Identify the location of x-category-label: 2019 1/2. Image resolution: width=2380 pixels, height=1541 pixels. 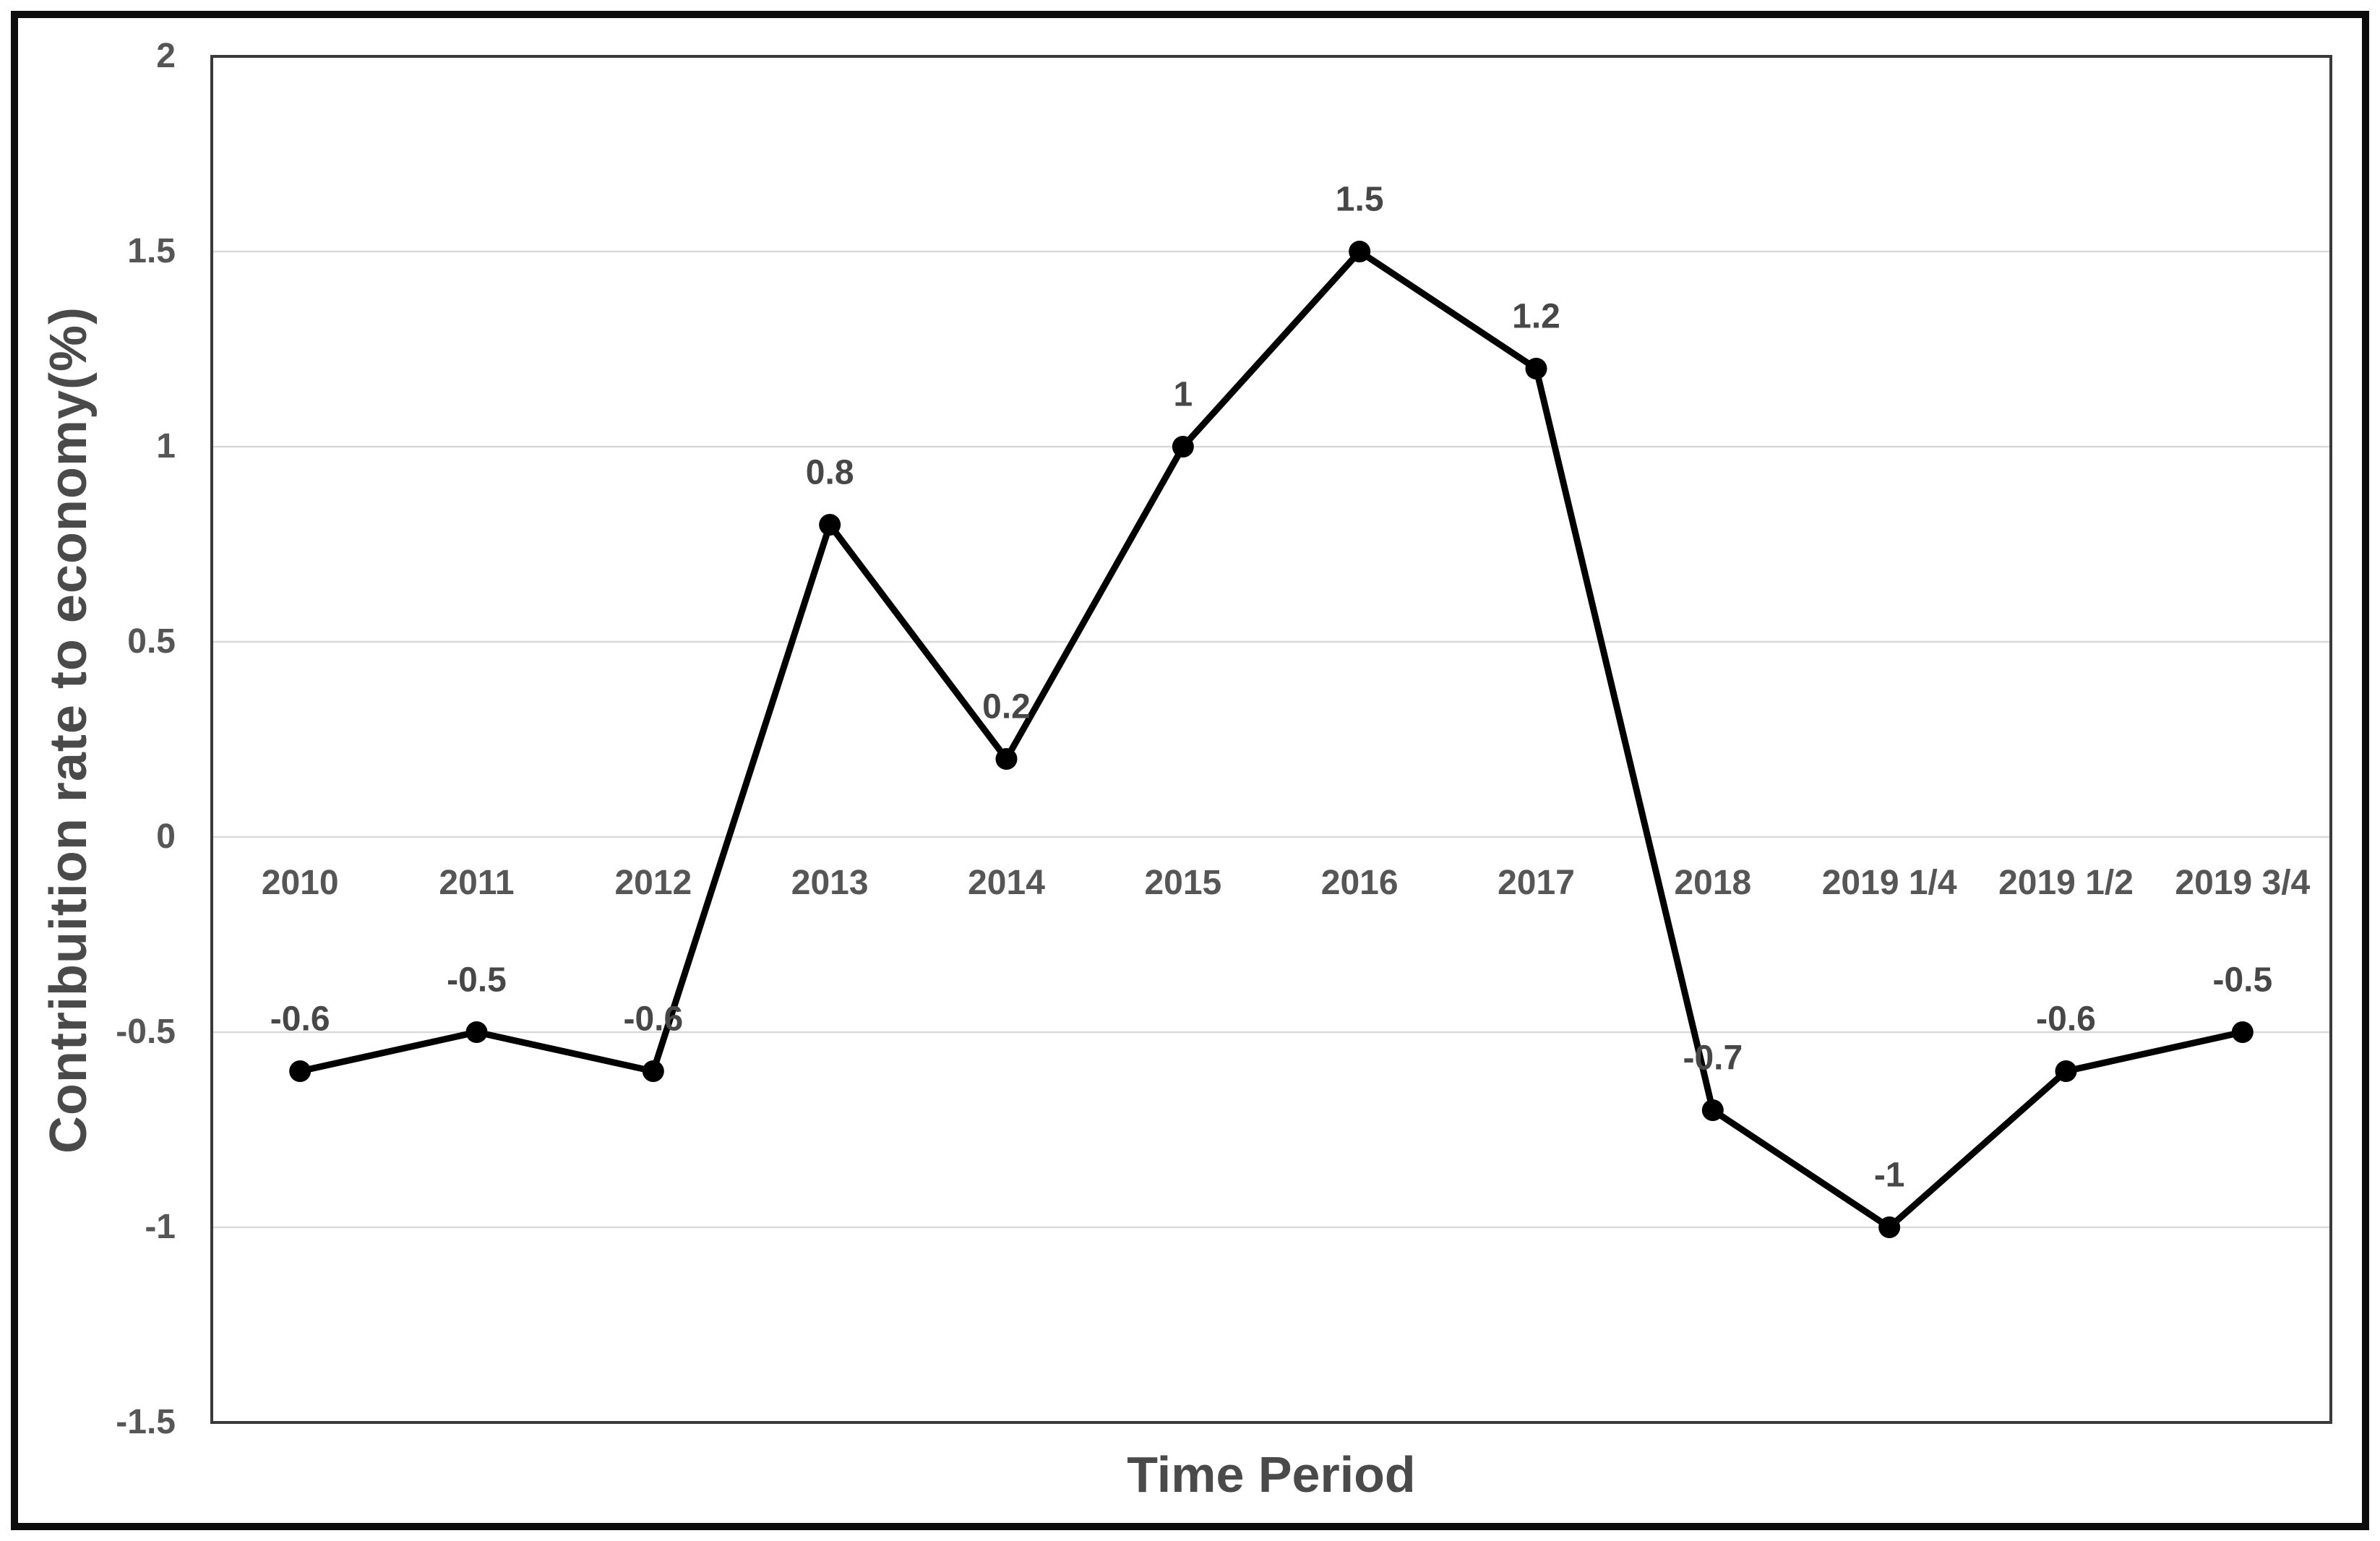
(2066, 883).